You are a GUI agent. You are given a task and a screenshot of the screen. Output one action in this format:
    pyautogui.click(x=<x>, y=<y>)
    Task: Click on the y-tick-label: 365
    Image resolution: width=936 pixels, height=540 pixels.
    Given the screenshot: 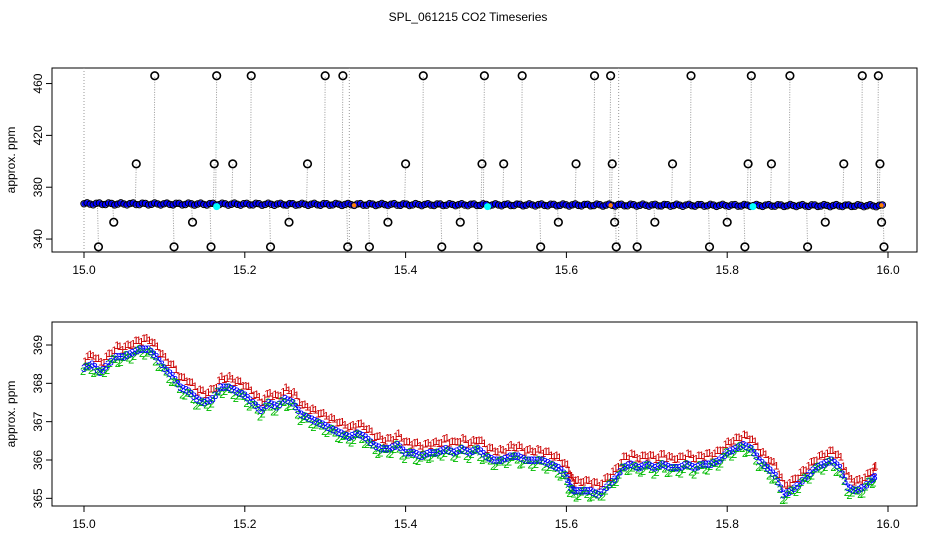 What is the action you would take?
    pyautogui.click(x=38, y=498)
    